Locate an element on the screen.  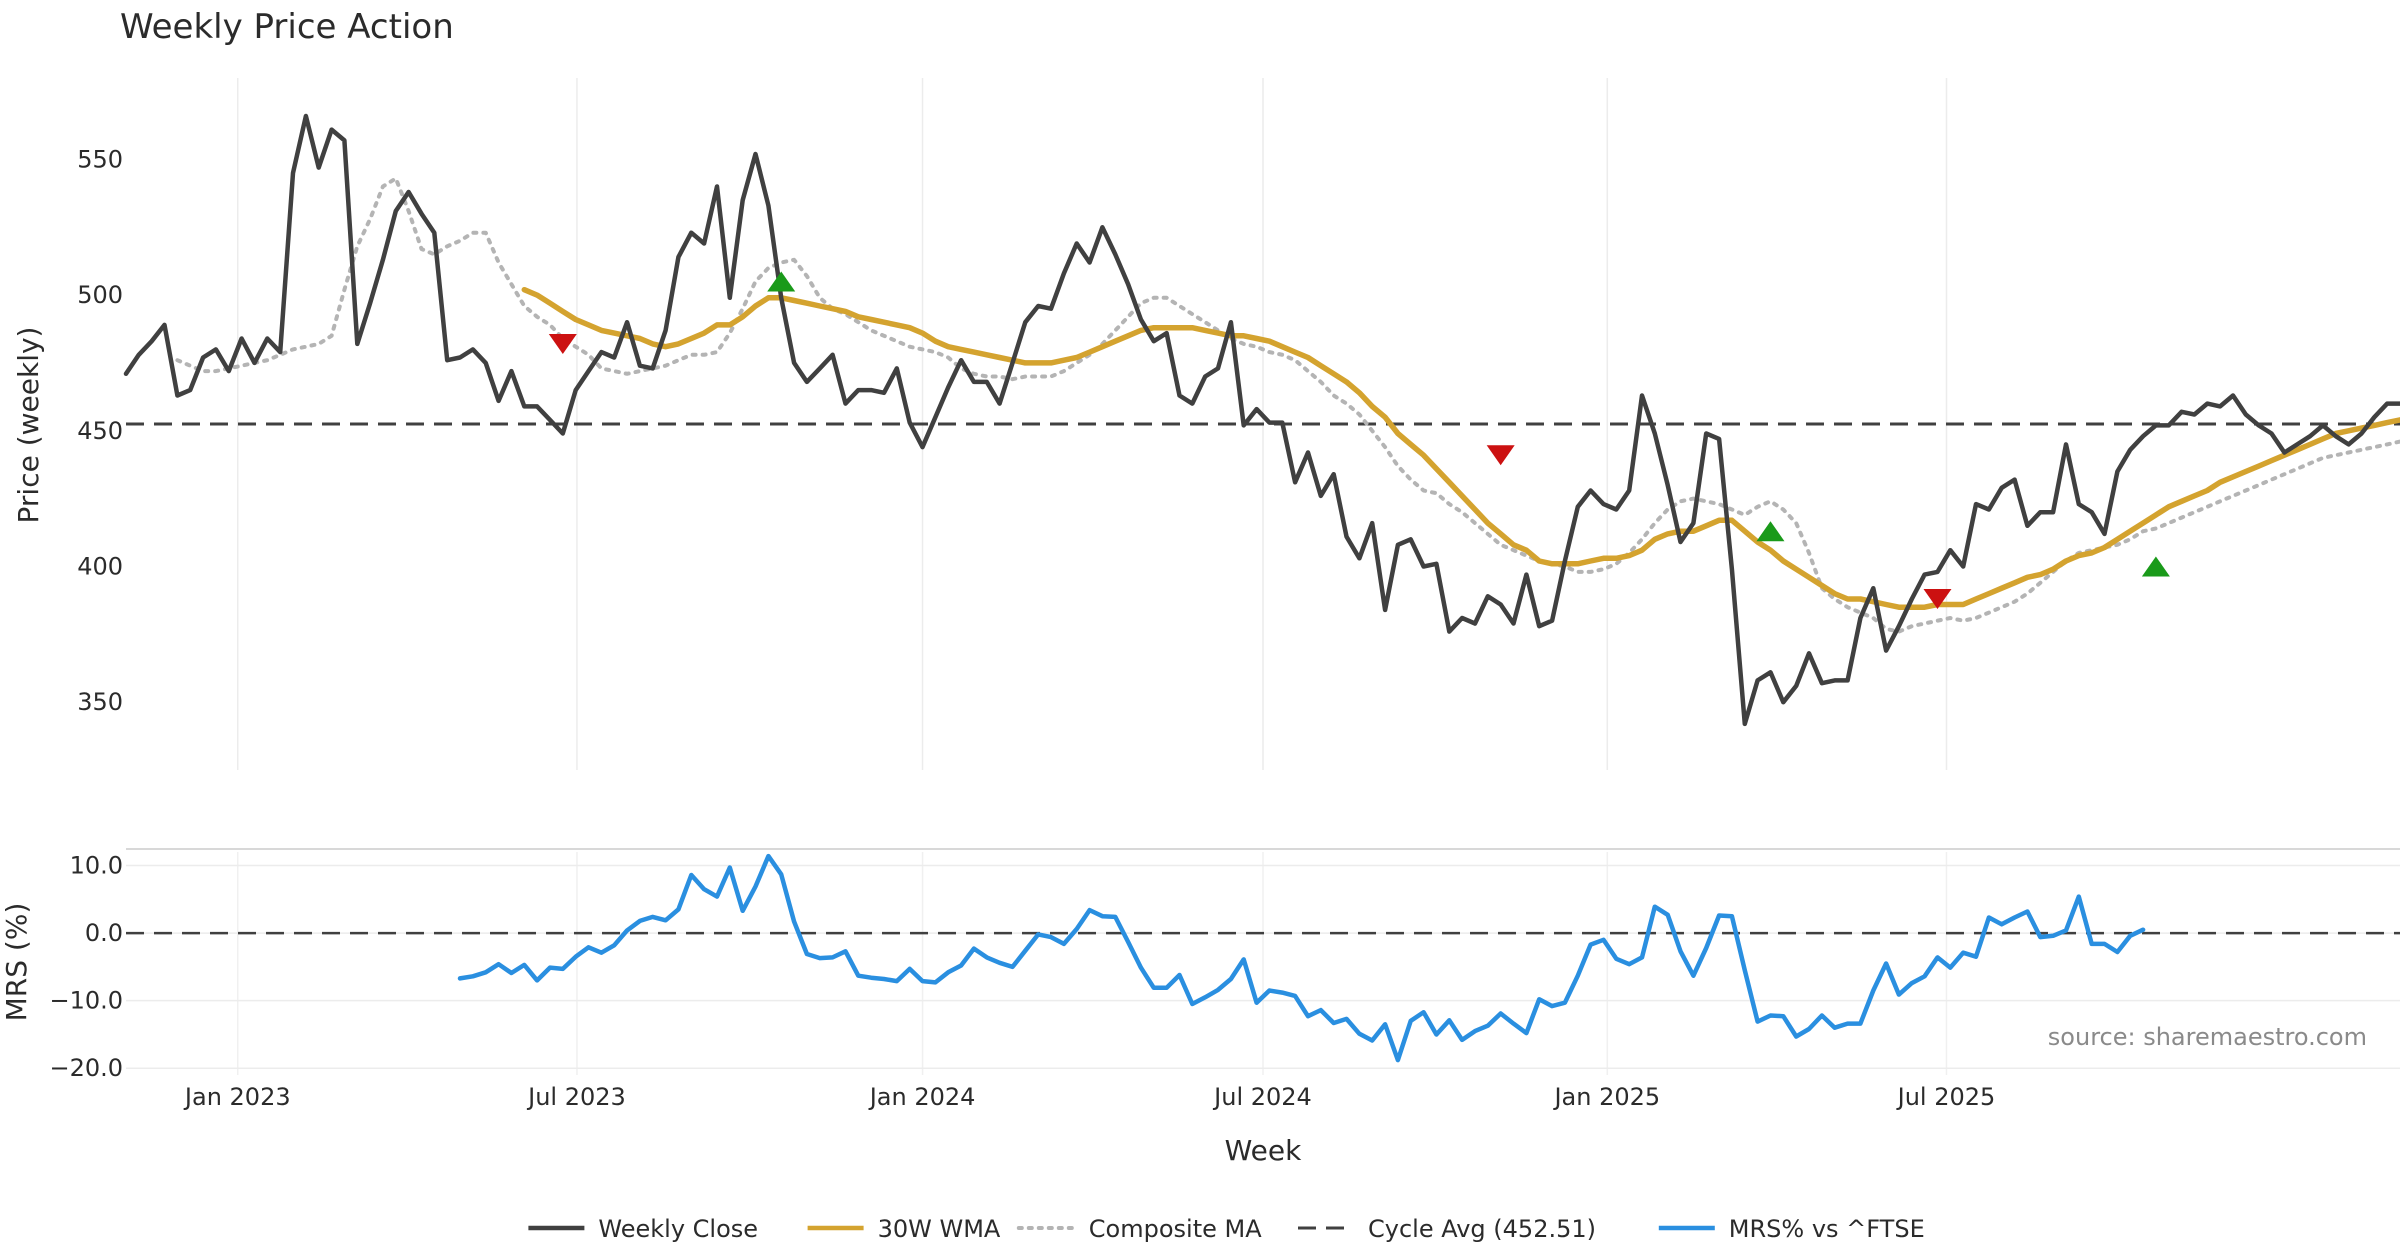
x-tick-label: Jan 2025 is located at coordinates (1606, 1097).